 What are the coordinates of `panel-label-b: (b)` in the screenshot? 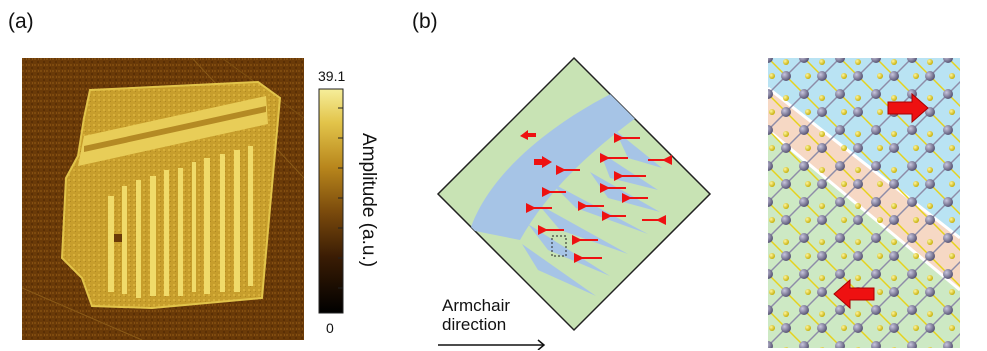 It's located at (425, 21).